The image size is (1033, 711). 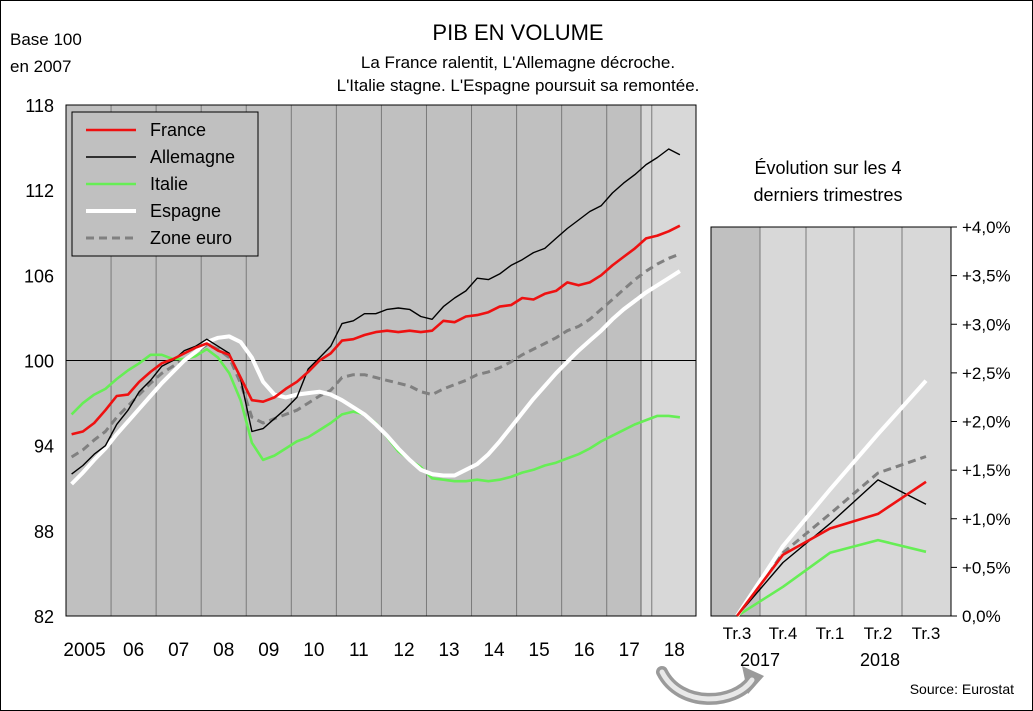 I want to click on legend-label: Italie, so click(x=169, y=184).